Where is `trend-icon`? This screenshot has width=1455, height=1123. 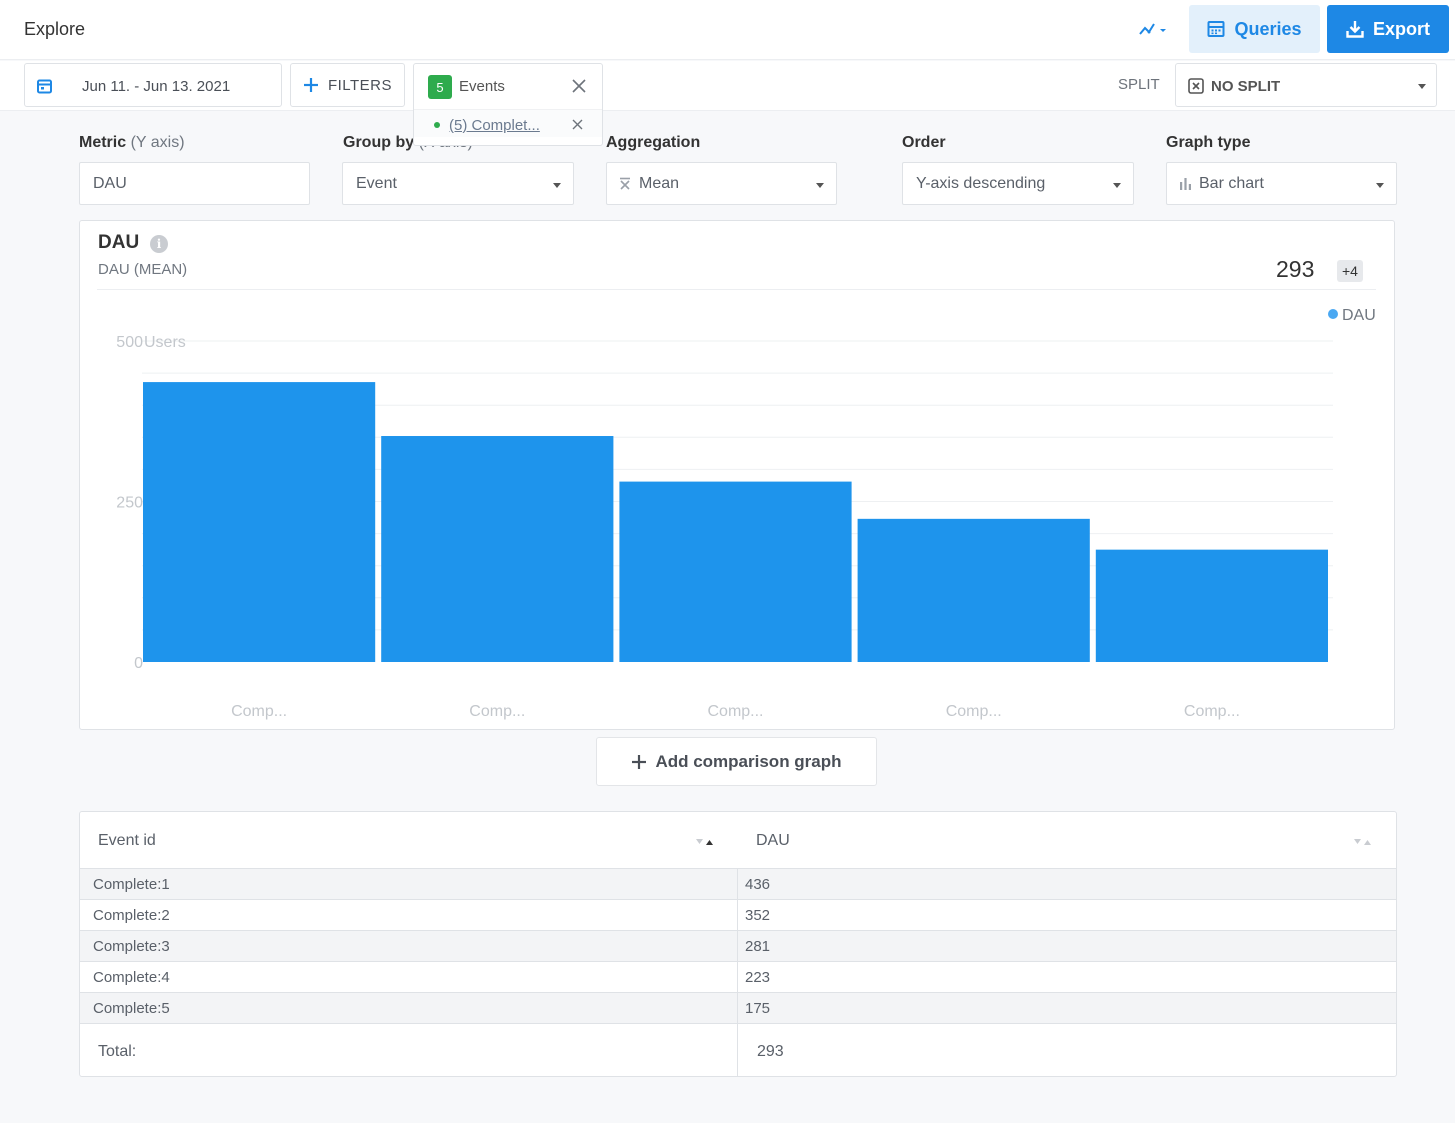
trend-icon is located at coordinates (1152, 29).